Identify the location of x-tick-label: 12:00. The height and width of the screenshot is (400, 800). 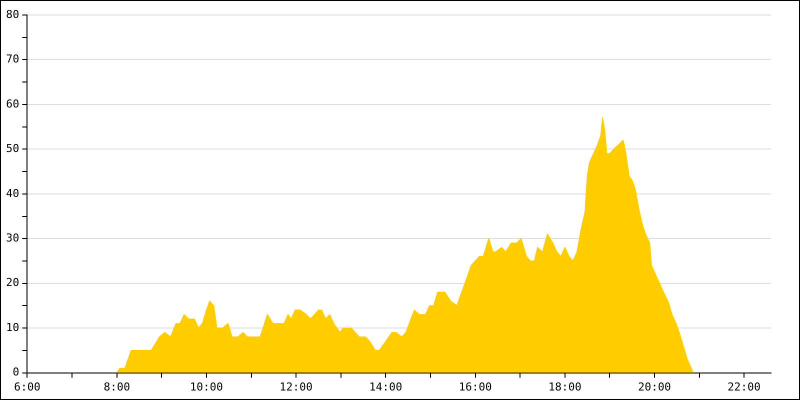
(296, 387).